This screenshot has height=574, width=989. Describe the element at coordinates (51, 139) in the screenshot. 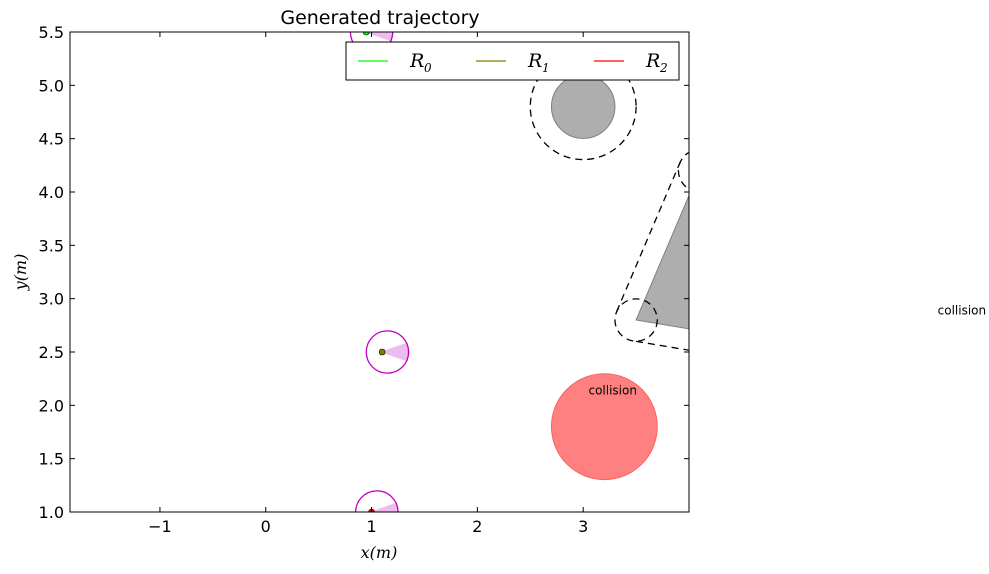

I see `y-tick-label: 4.5` at that location.